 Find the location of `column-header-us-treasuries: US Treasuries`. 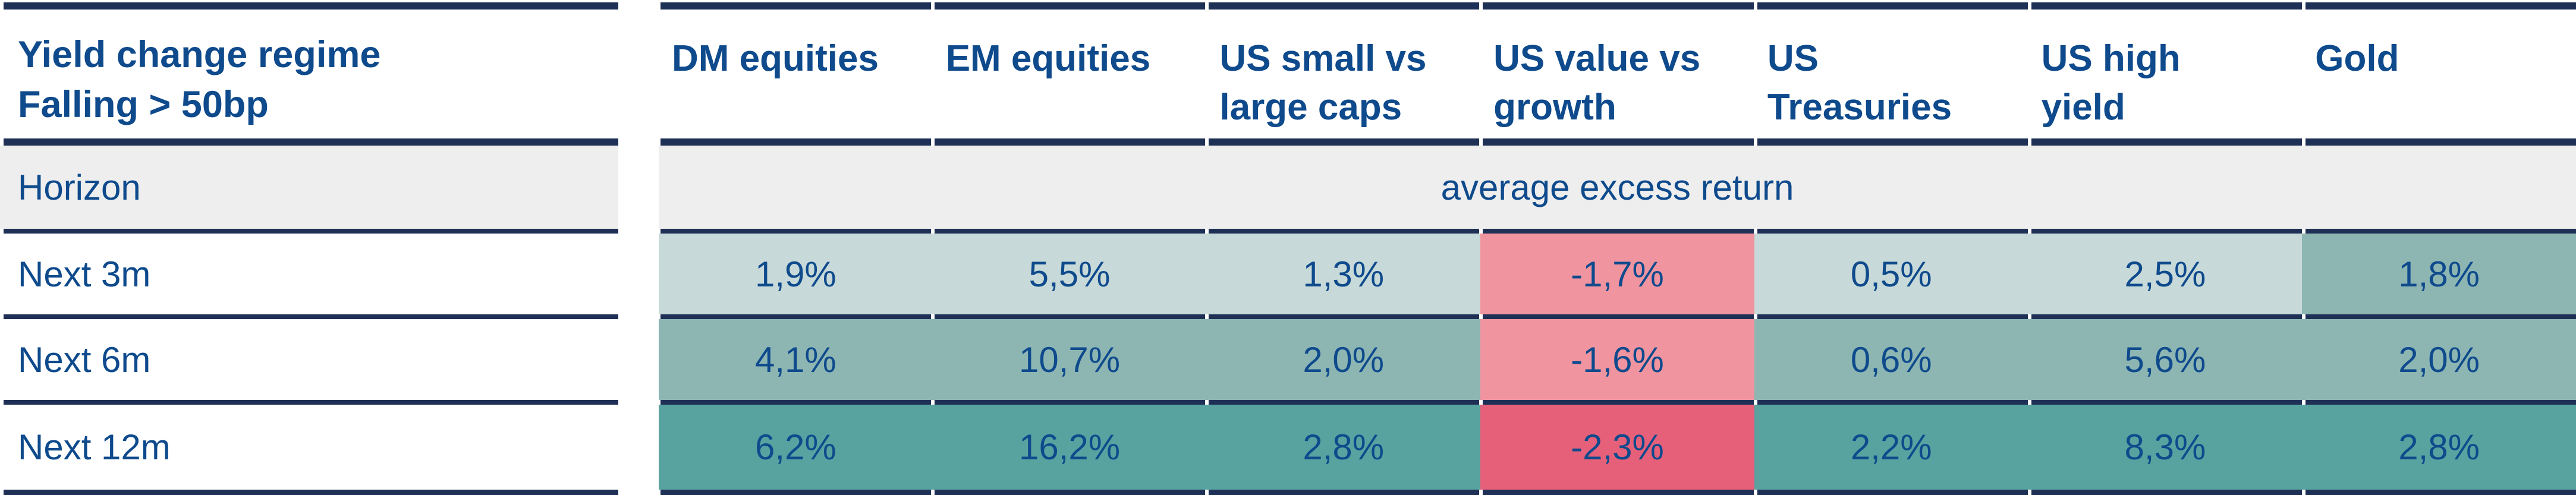

column-header-us-treasuries: US Treasuries is located at coordinates (1859, 83).